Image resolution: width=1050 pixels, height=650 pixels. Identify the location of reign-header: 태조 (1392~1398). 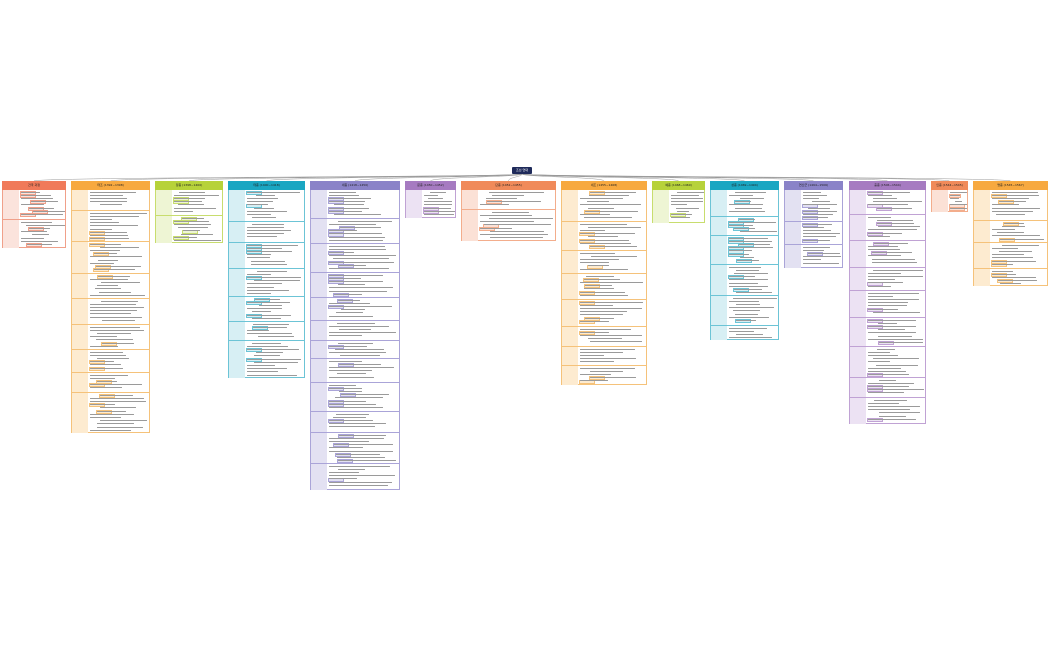
(110, 185).